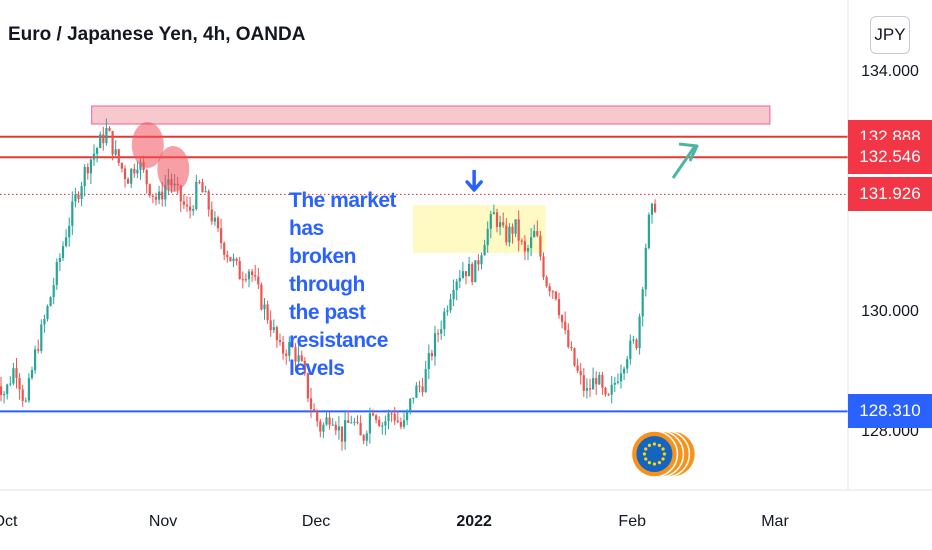 The image size is (932, 550). What do you see at coordinates (163, 521) in the screenshot?
I see `x-tick-label: Nov` at bounding box center [163, 521].